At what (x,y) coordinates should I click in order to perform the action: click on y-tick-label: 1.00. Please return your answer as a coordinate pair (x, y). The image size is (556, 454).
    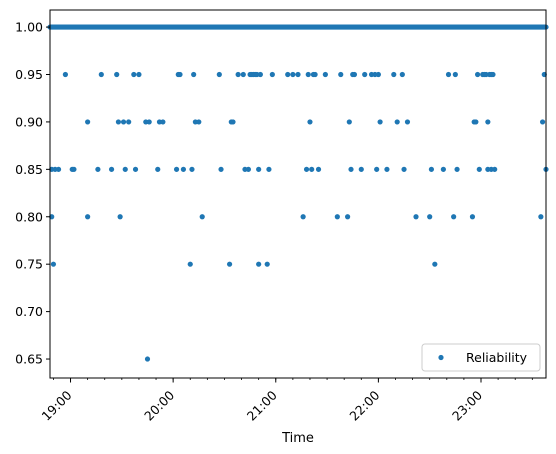
    Looking at the image, I should click on (29, 27).